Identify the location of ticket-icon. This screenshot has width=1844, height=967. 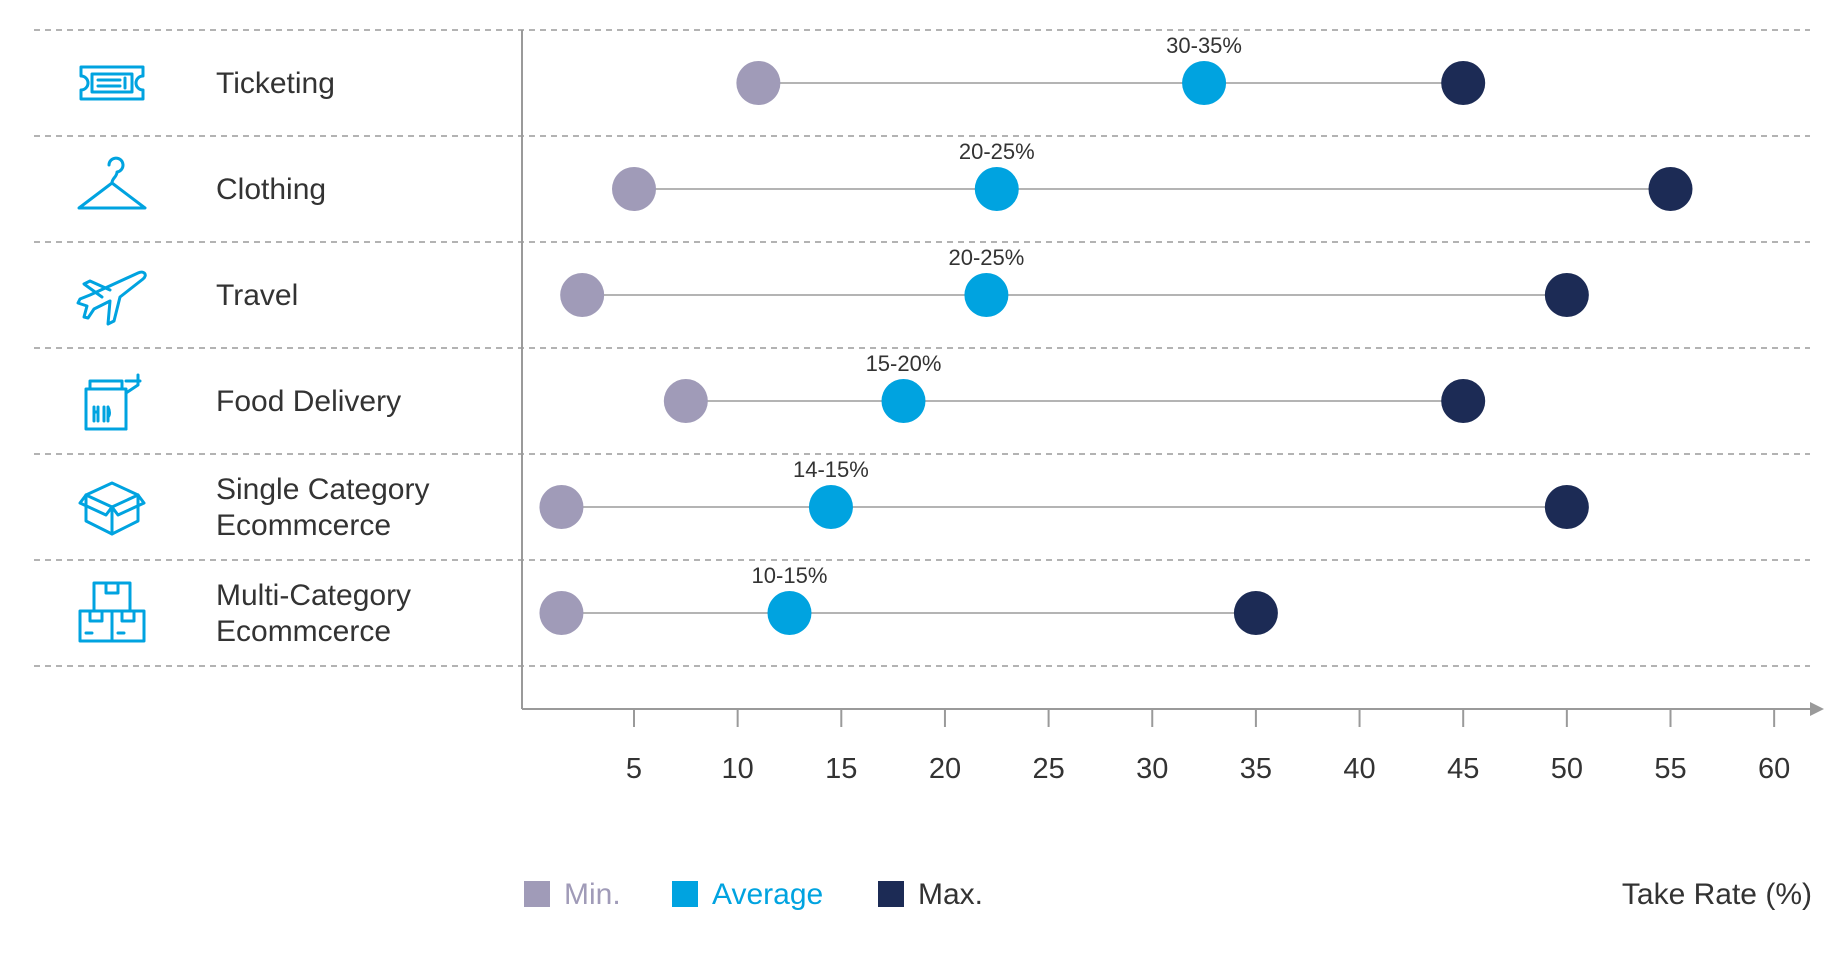
(112, 83).